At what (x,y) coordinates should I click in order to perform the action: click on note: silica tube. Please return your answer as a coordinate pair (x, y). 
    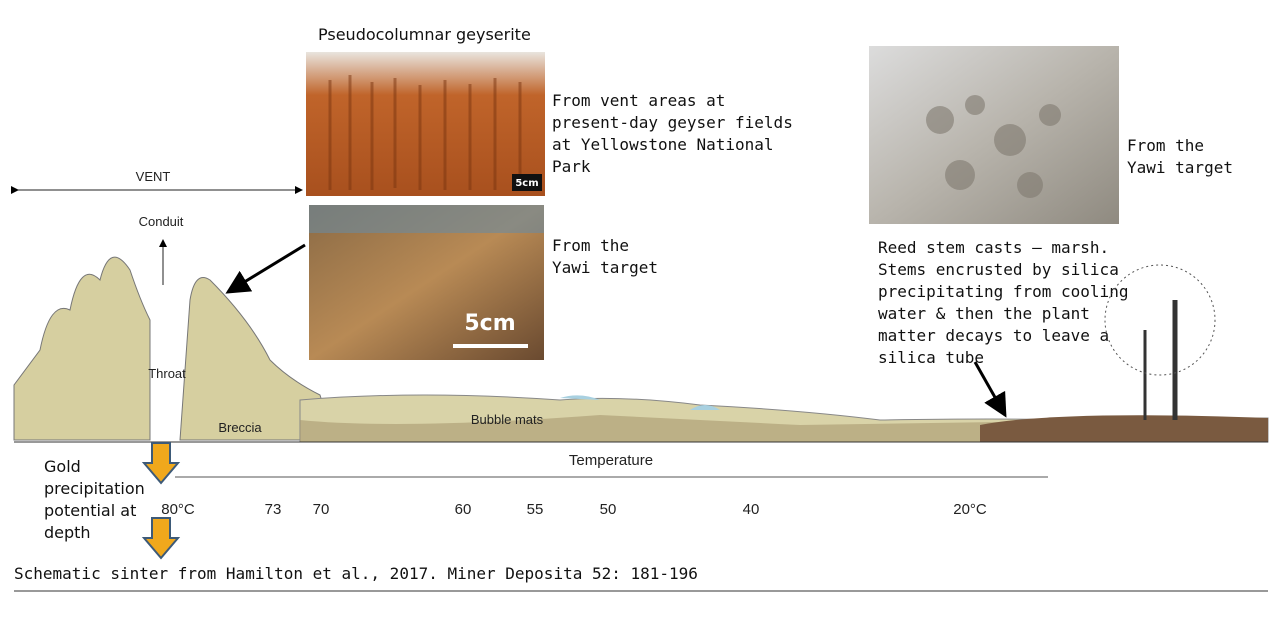
    Looking at the image, I should click on (931, 357).